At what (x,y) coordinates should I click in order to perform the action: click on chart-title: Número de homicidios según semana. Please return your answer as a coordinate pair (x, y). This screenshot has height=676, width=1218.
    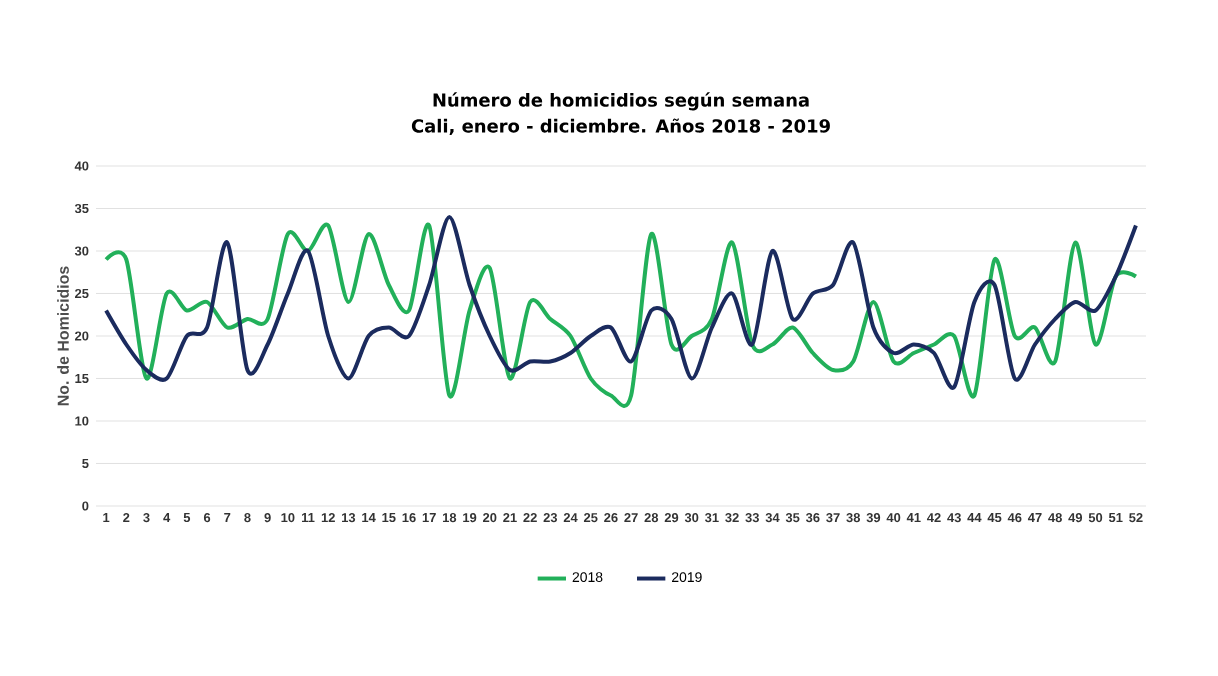
    Looking at the image, I should click on (621, 101).